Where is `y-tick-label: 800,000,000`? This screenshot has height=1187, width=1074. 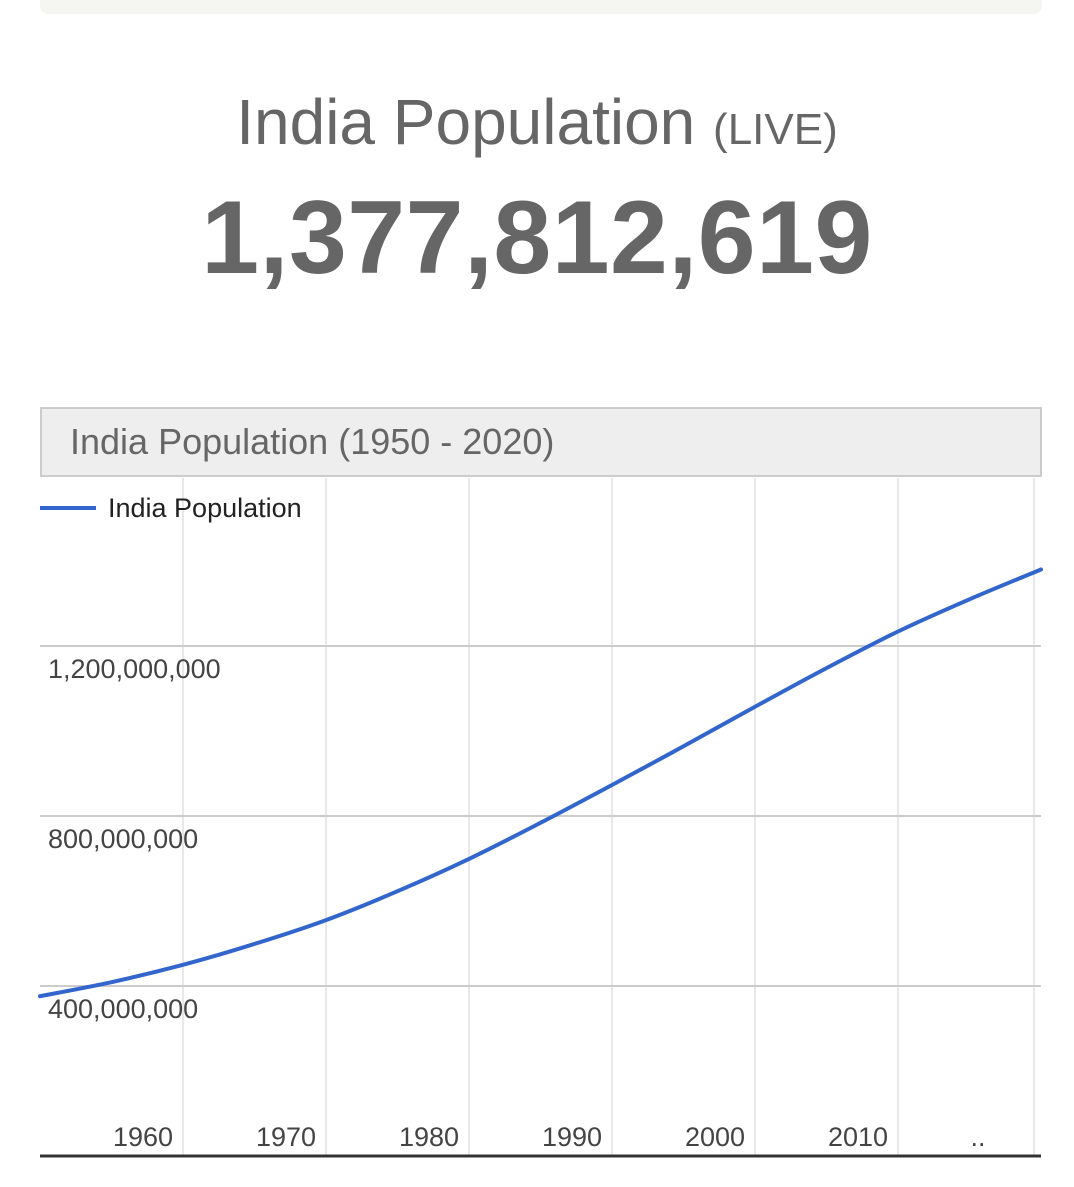
y-tick-label: 800,000,000 is located at coordinates (123, 839).